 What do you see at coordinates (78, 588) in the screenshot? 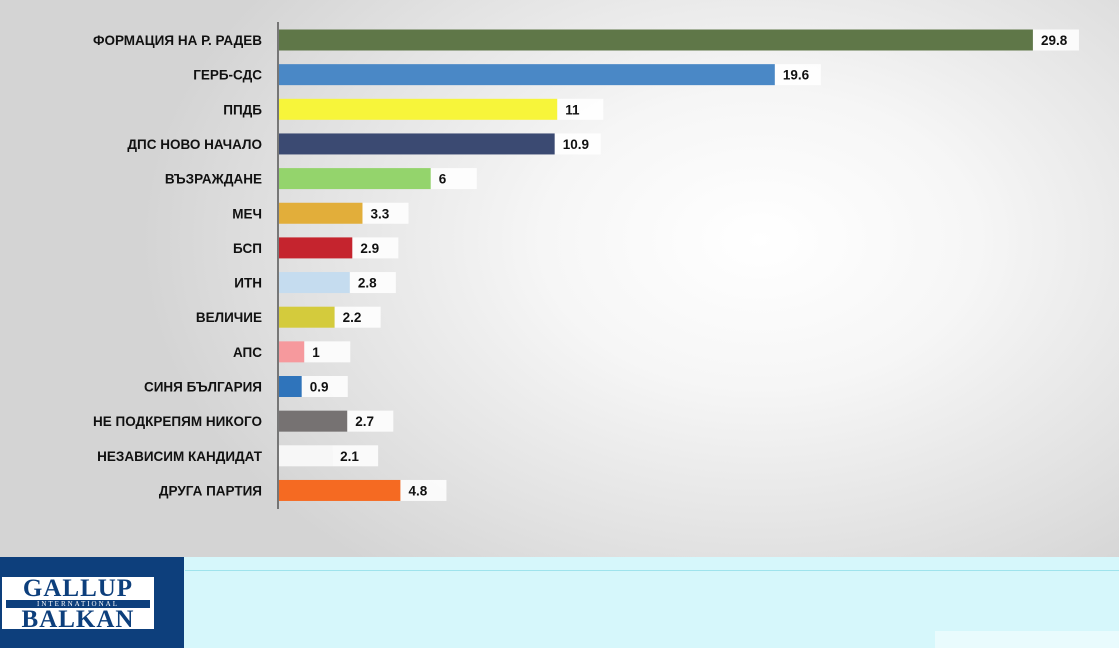
I see `logo-word-gallup: GALLUP` at bounding box center [78, 588].